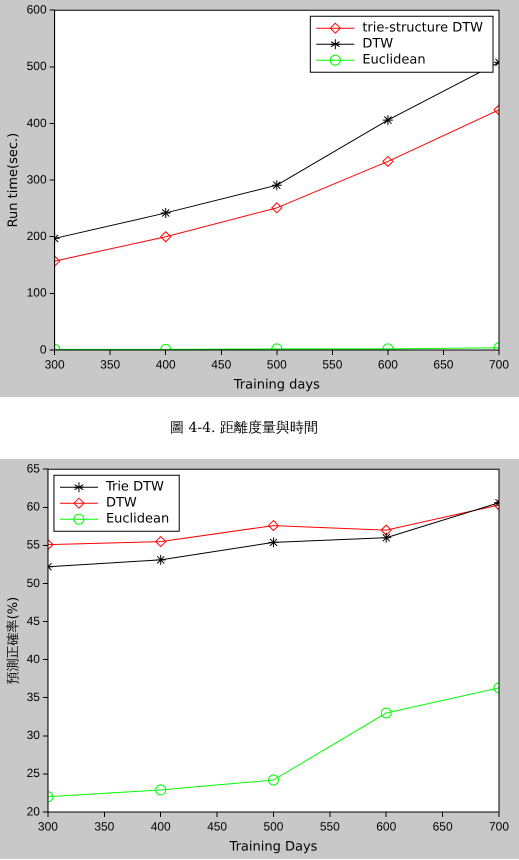  What do you see at coordinates (276, 385) in the screenshot?
I see `x-axis-title: Training days` at bounding box center [276, 385].